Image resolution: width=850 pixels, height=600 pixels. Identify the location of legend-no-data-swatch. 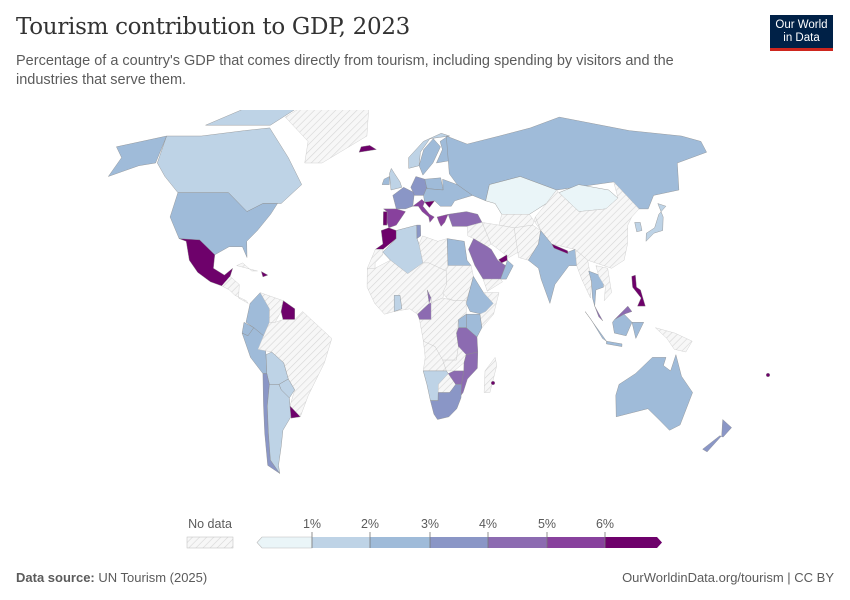
(210, 542).